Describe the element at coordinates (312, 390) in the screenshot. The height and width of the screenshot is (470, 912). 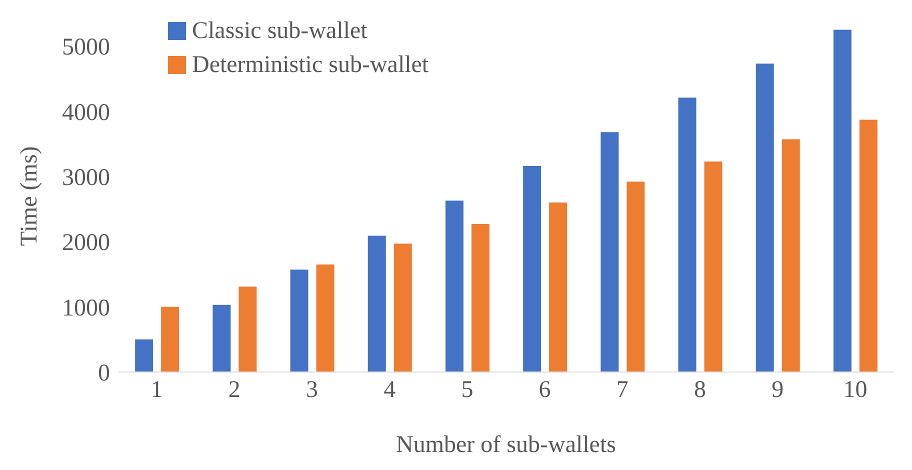
I see `x-tick-label: 3` at that location.